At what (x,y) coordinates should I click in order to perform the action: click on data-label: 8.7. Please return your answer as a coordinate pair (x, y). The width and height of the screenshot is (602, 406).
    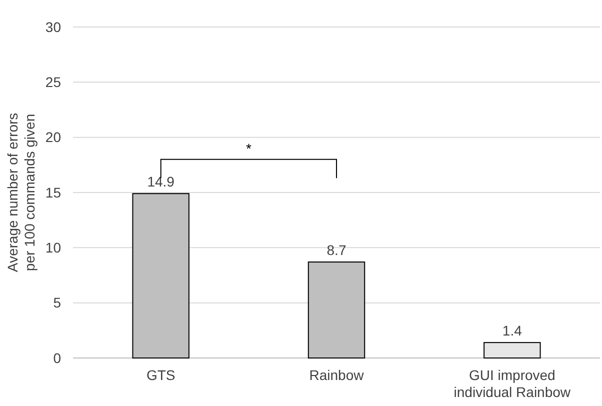
    Looking at the image, I should click on (336, 250).